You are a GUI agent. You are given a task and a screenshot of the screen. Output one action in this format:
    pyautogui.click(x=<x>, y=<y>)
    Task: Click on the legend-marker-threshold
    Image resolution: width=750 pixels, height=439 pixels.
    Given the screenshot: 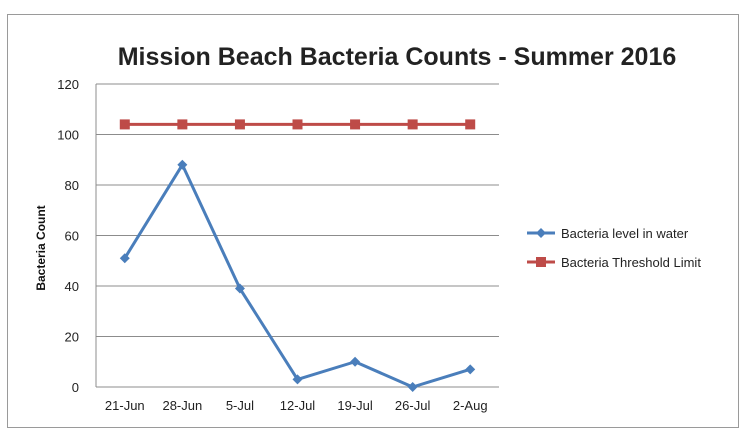 What is the action you would take?
    pyautogui.click(x=541, y=262)
    